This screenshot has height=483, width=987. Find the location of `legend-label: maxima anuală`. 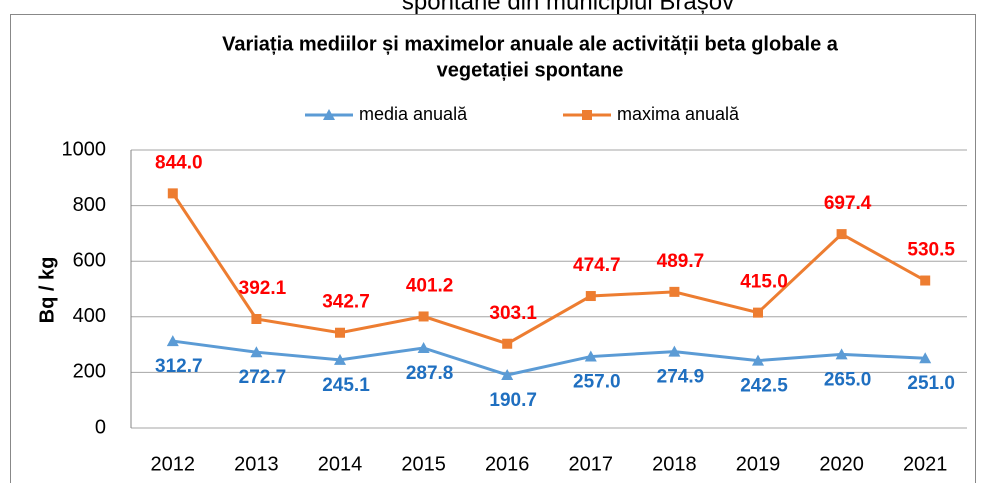

legend-label: maxima anuală is located at coordinates (678, 114).